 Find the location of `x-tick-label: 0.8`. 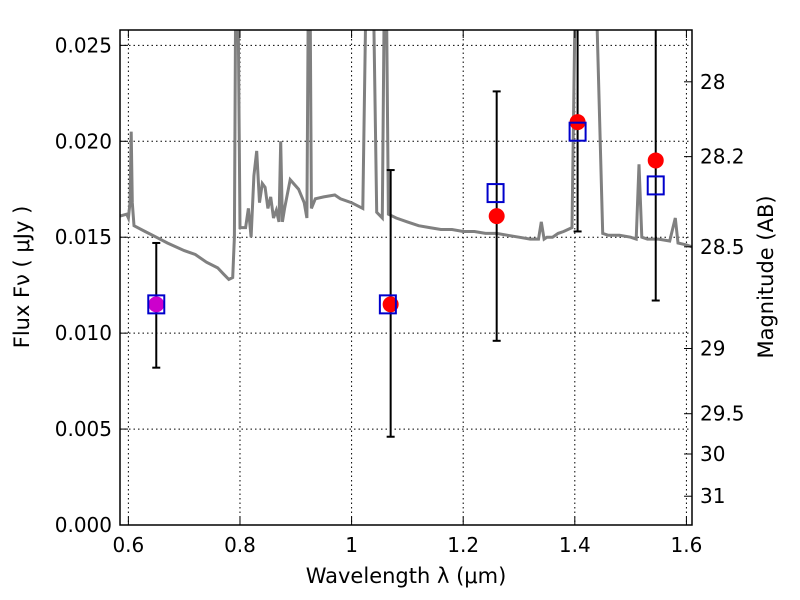

x-tick-label: 0.8 is located at coordinates (240, 545).